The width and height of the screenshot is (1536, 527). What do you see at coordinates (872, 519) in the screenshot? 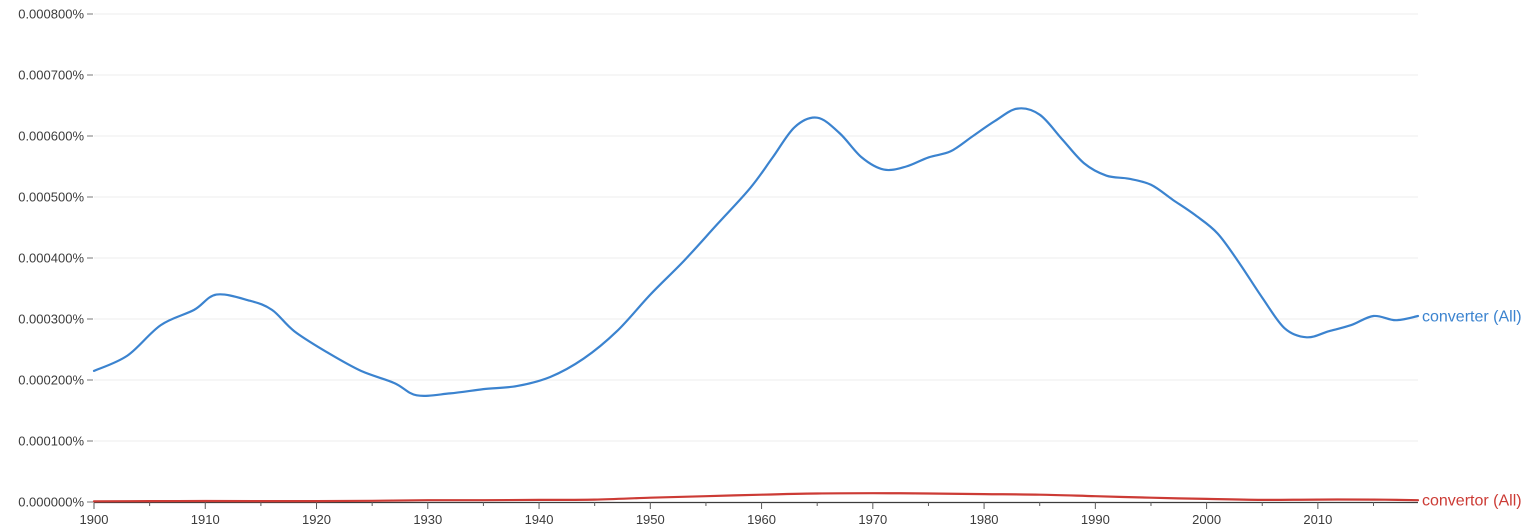
I see `x-tick-label: 1970` at bounding box center [872, 519].